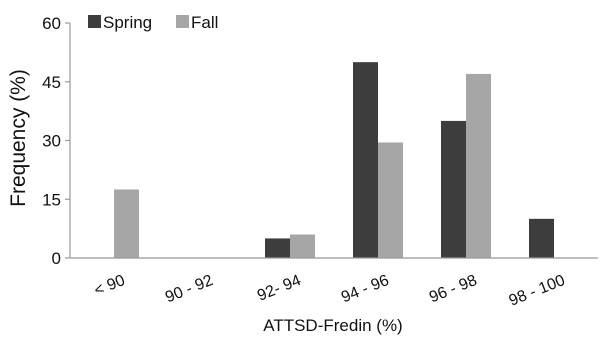 The image size is (603, 340). What do you see at coordinates (182, 21) in the screenshot?
I see `legend-swatch-fall` at bounding box center [182, 21].